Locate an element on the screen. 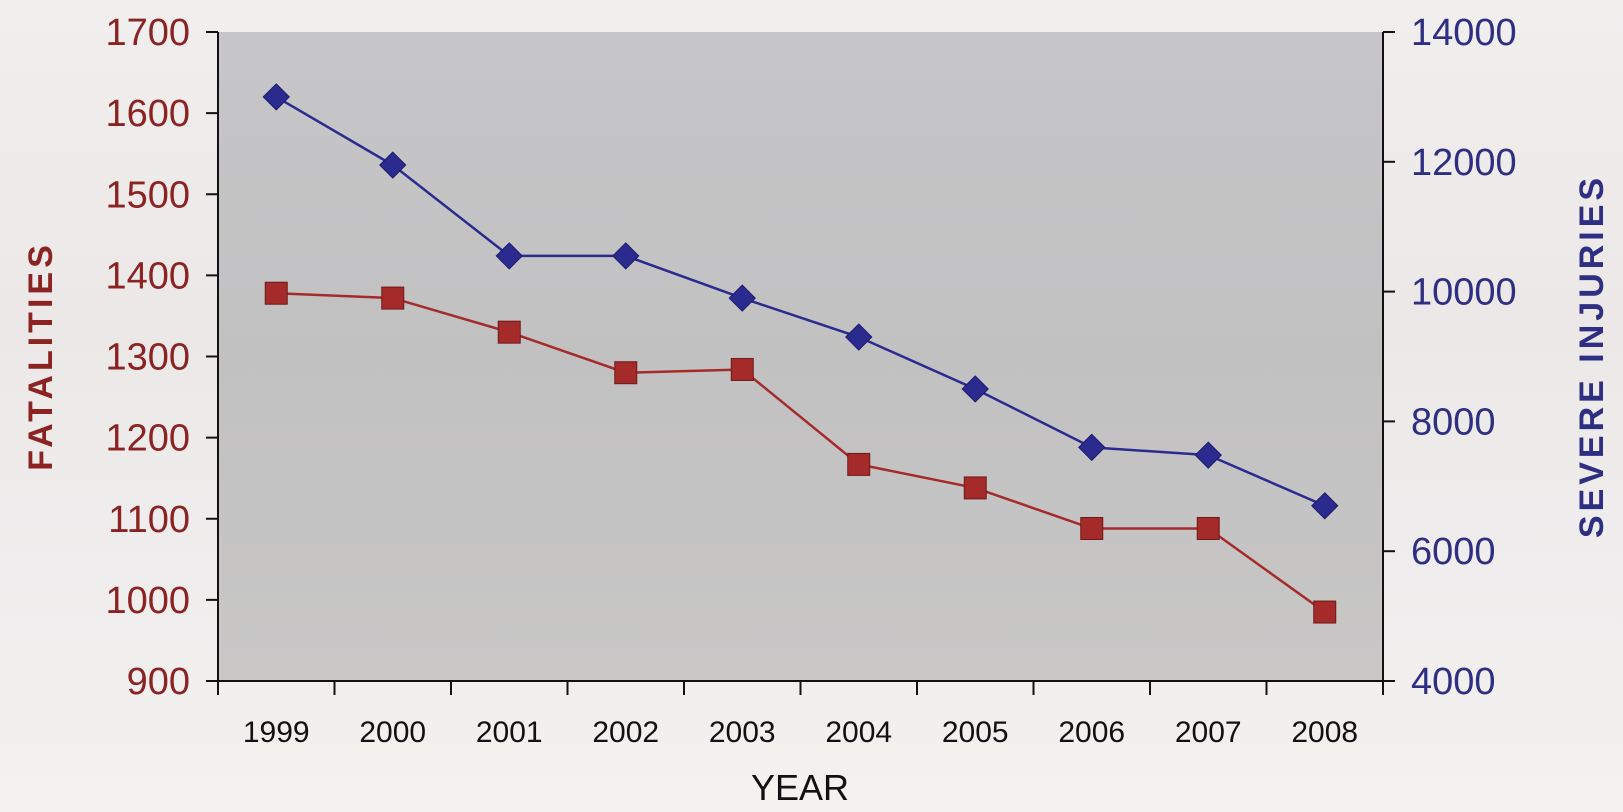 This screenshot has height=812, width=1623. left-tick-label: 1100 is located at coordinates (149, 520).